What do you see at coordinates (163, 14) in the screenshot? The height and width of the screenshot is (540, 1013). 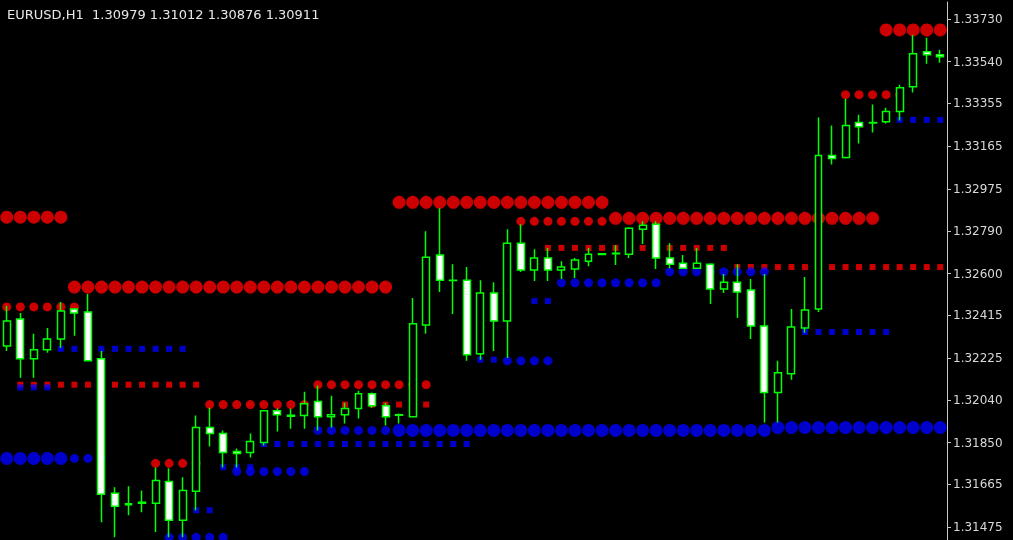 I see `chart-title: EURUSD,H1 1.30979 1.31012 1.30876 1.30911` at bounding box center [163, 14].